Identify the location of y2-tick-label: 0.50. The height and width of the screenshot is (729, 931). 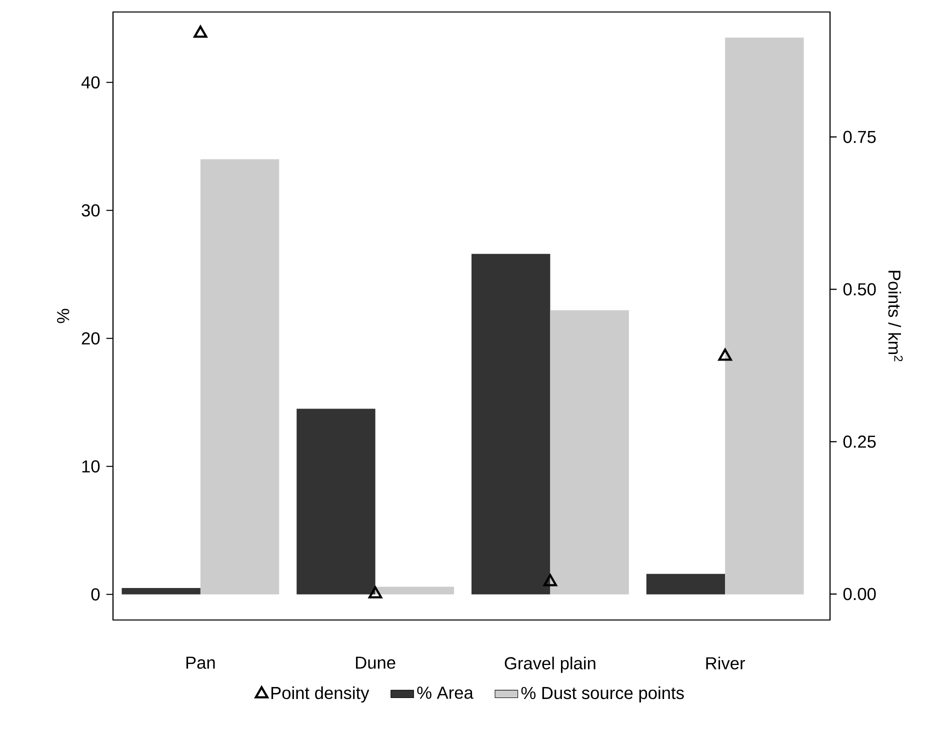
(859, 289).